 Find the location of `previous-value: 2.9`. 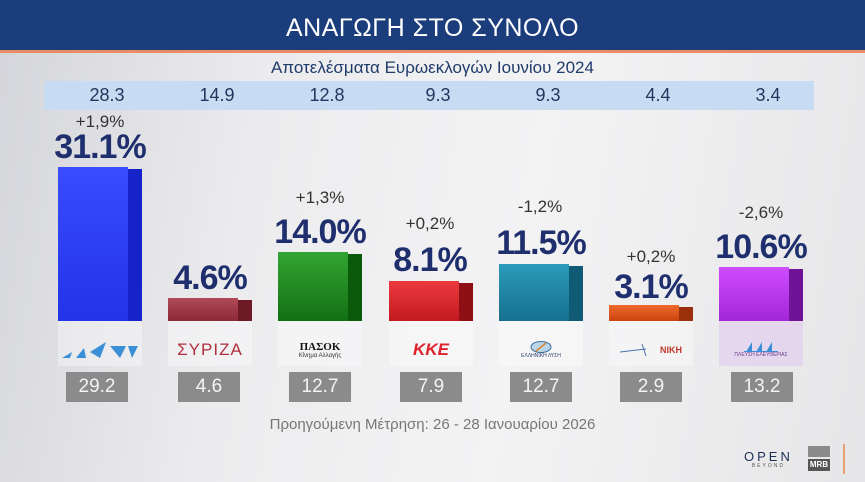

previous-value: 2.9 is located at coordinates (651, 387).